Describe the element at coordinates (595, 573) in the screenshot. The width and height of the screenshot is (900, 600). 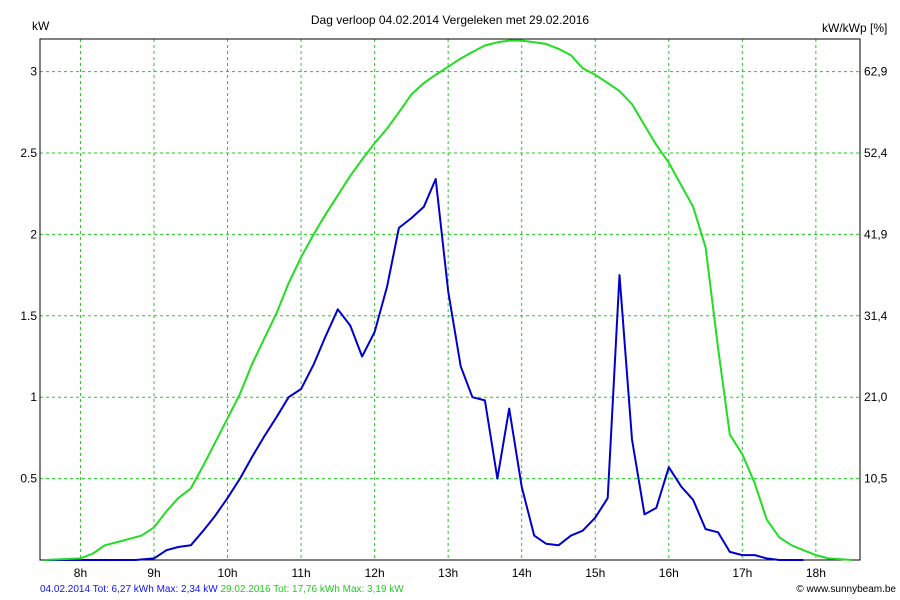
I see `x-tick-label: 15h` at that location.